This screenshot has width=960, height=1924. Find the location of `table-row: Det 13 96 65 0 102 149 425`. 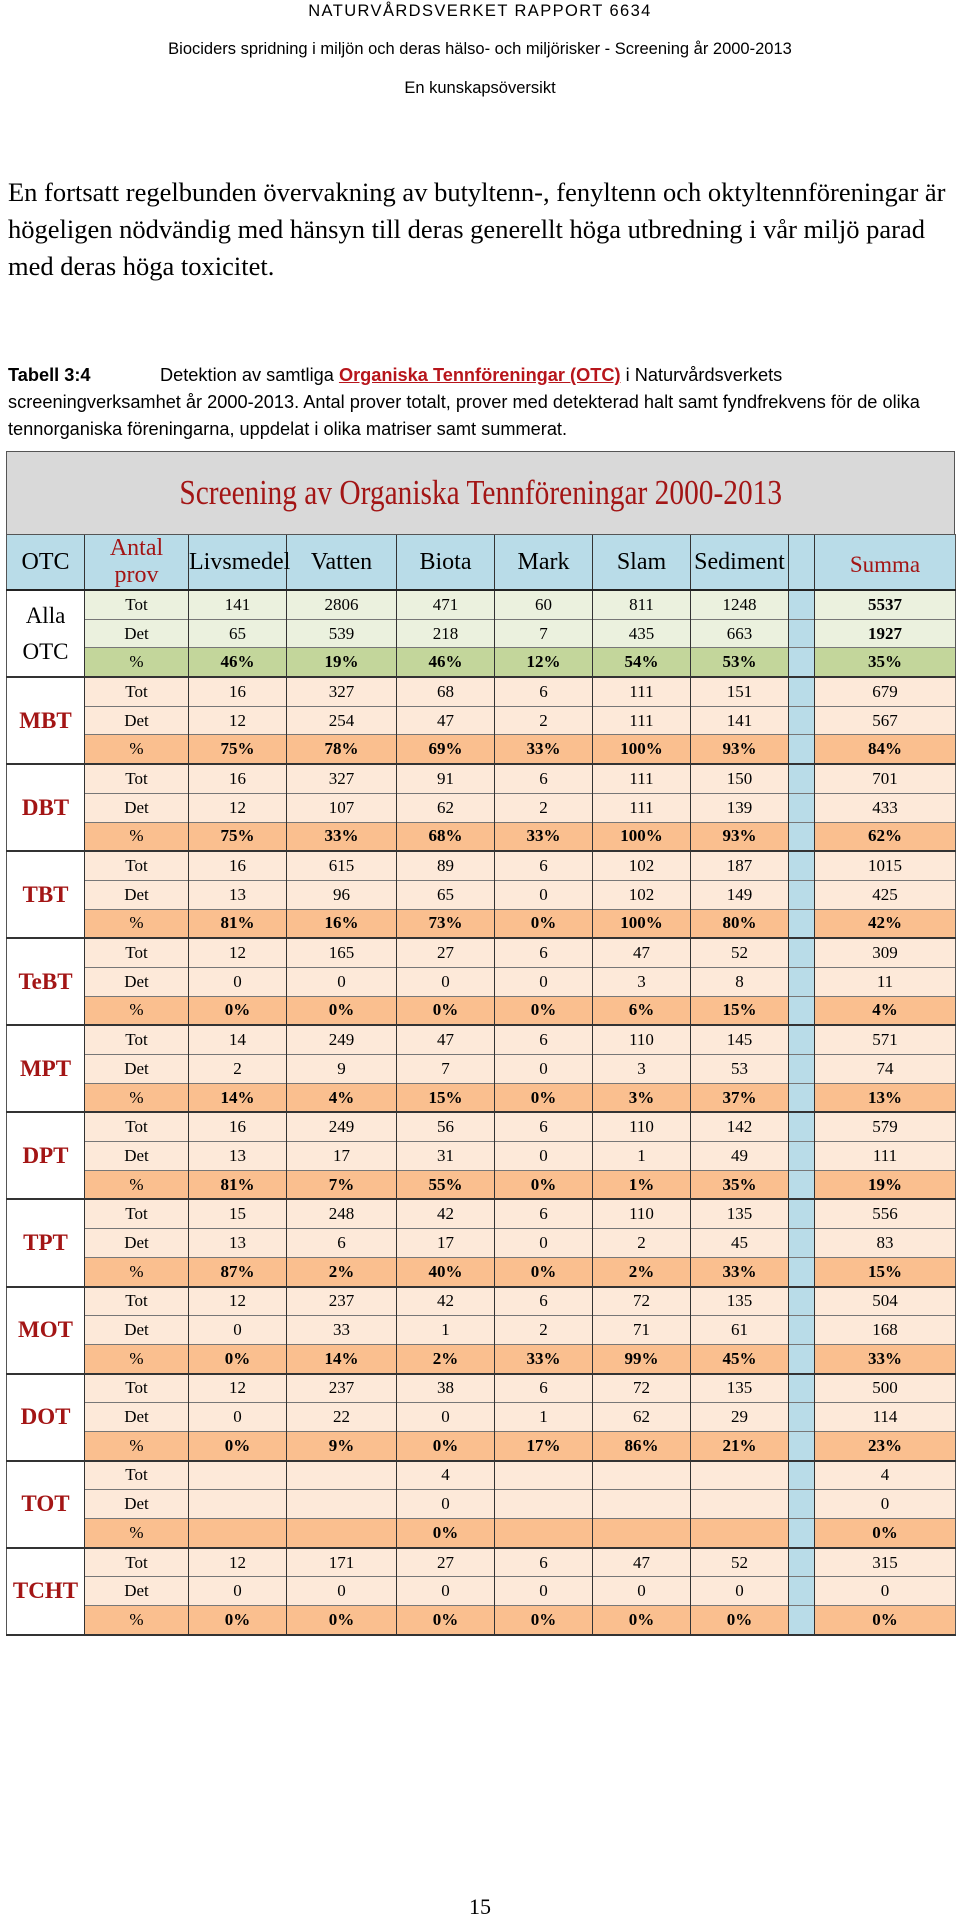

table-row: Det 13 96 65 0 102 149 425 is located at coordinates (481, 894).